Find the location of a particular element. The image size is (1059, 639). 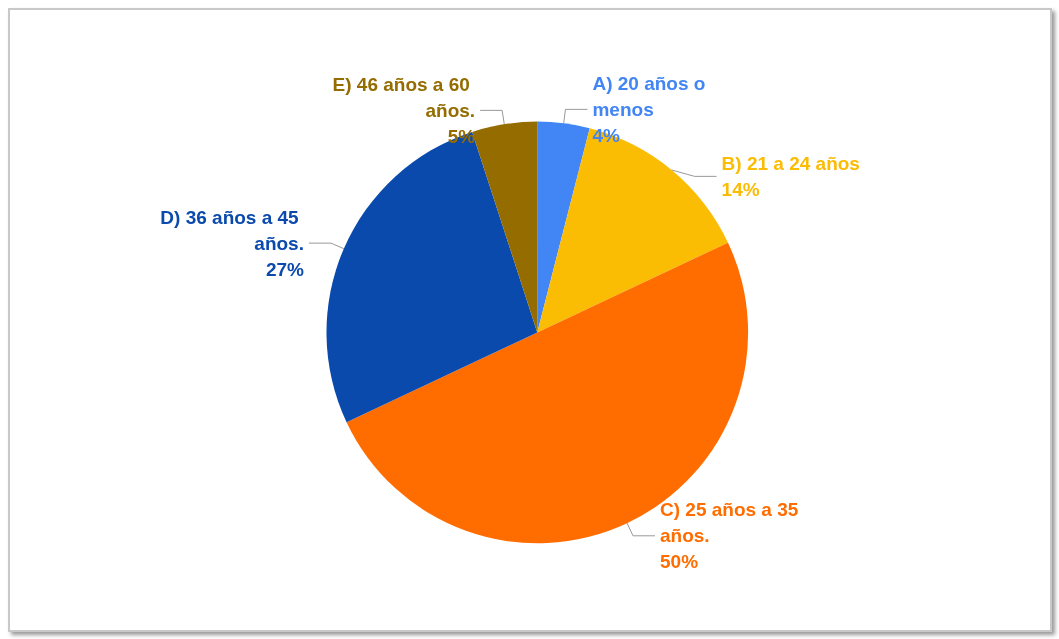

slice-label: A) 20 años o menos is located at coordinates (651, 96).